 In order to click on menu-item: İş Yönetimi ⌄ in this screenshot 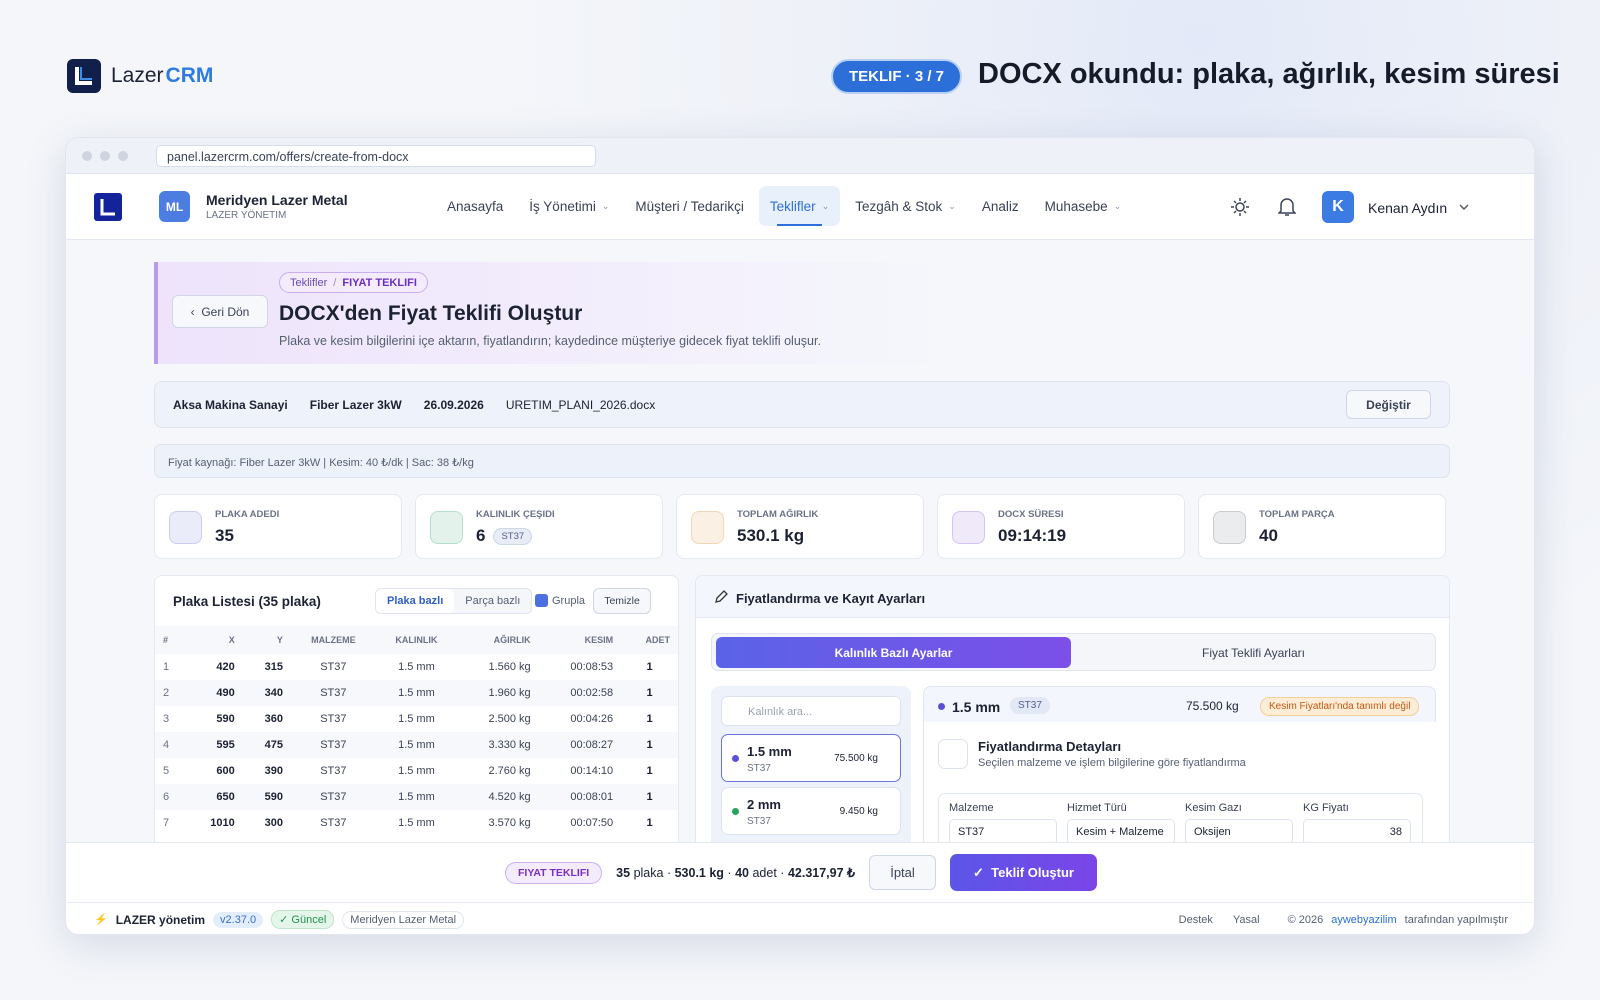, I will do `click(569, 206)`.